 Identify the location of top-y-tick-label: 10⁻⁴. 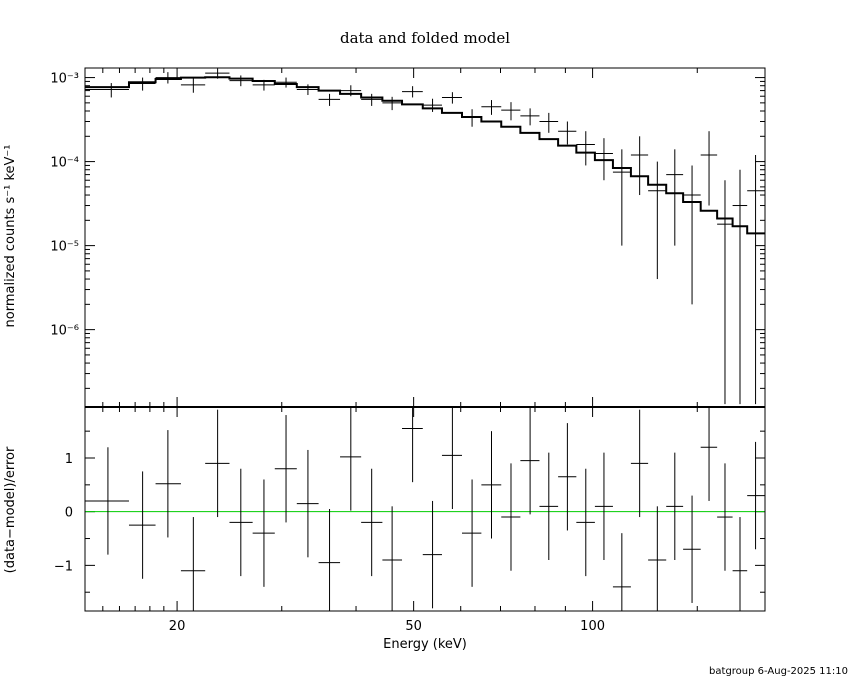
(64, 163).